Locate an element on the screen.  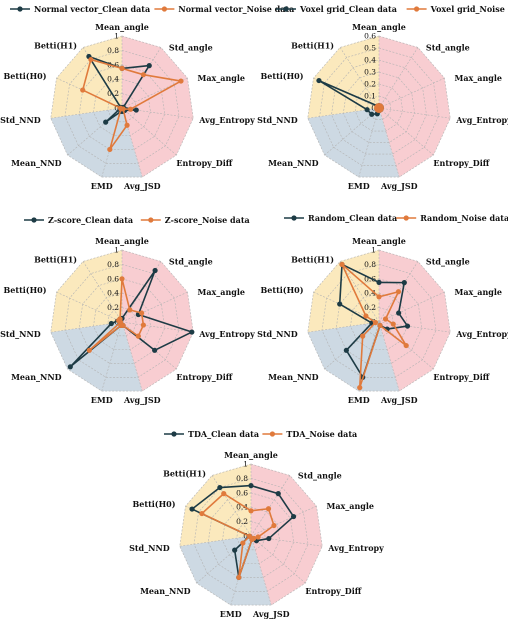
legend-label: Random_Clean data is located at coordinates (352, 218).